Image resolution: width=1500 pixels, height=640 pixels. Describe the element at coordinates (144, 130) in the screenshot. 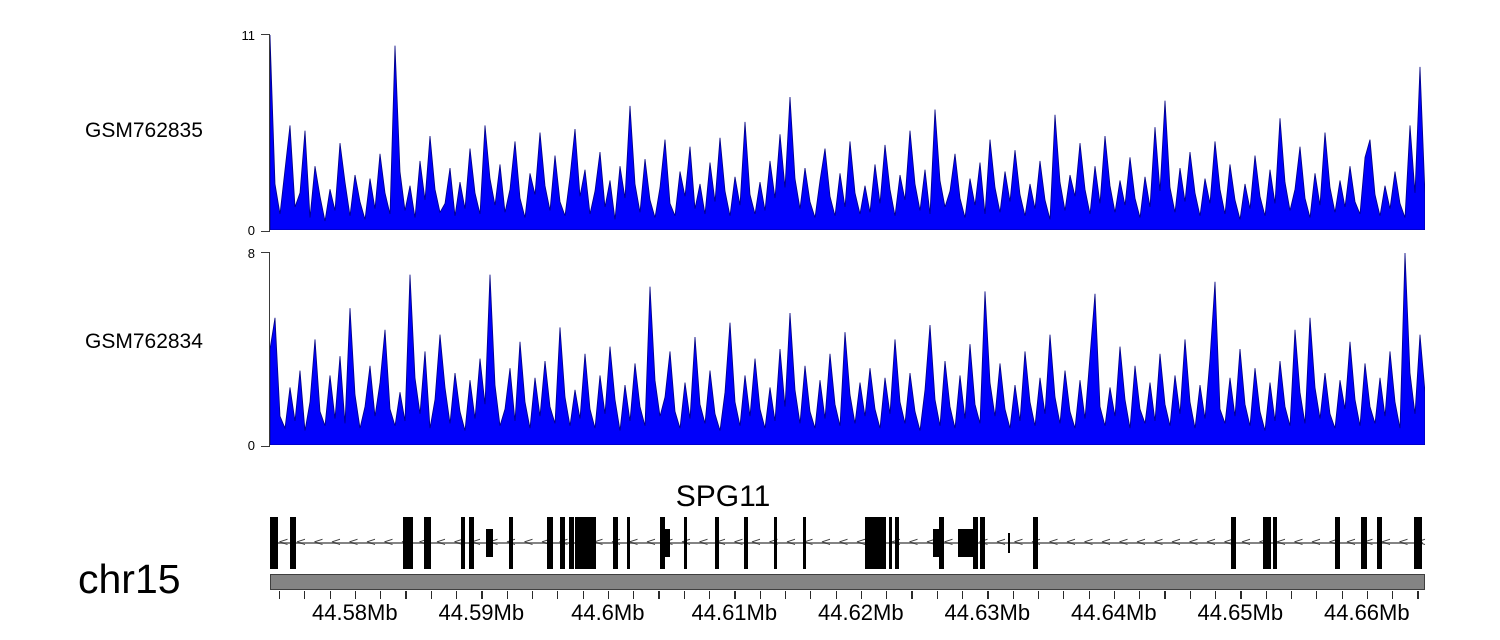

I see `track1-label: GSM762835` at that location.